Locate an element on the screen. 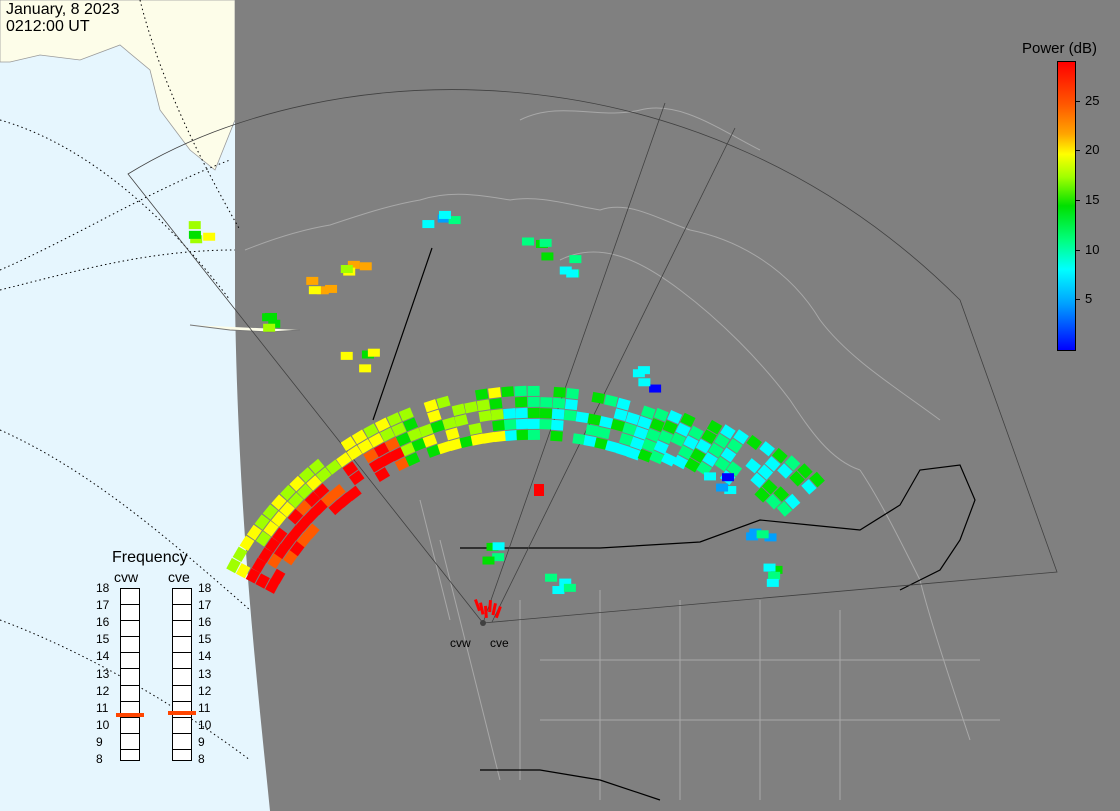 Image resolution: width=1120 pixels, height=811 pixels. colorbar-tick-label: 5 is located at coordinates (1089, 299).